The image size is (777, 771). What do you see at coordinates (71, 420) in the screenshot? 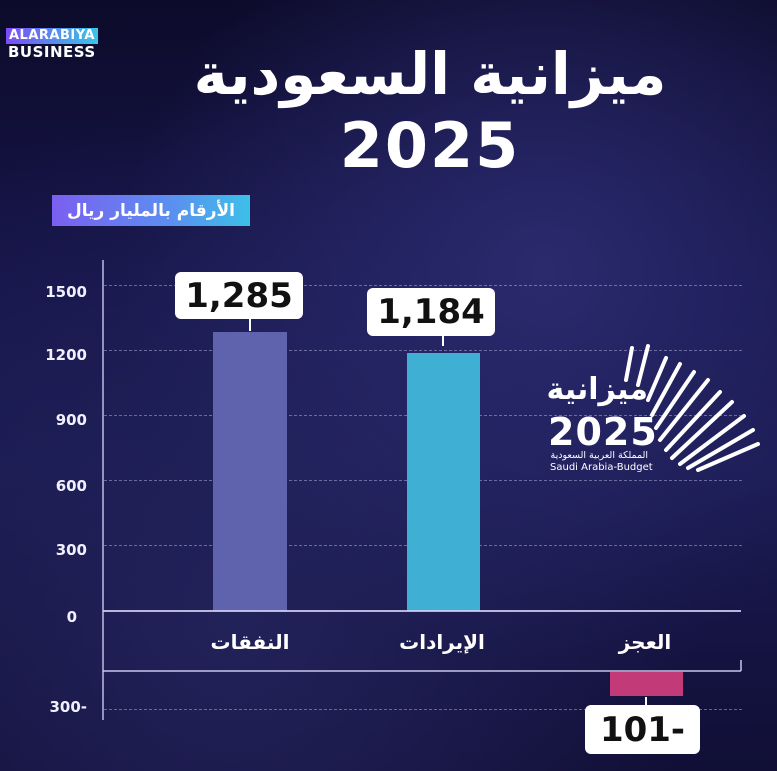
I see `y-tick-900: 900` at bounding box center [71, 420].